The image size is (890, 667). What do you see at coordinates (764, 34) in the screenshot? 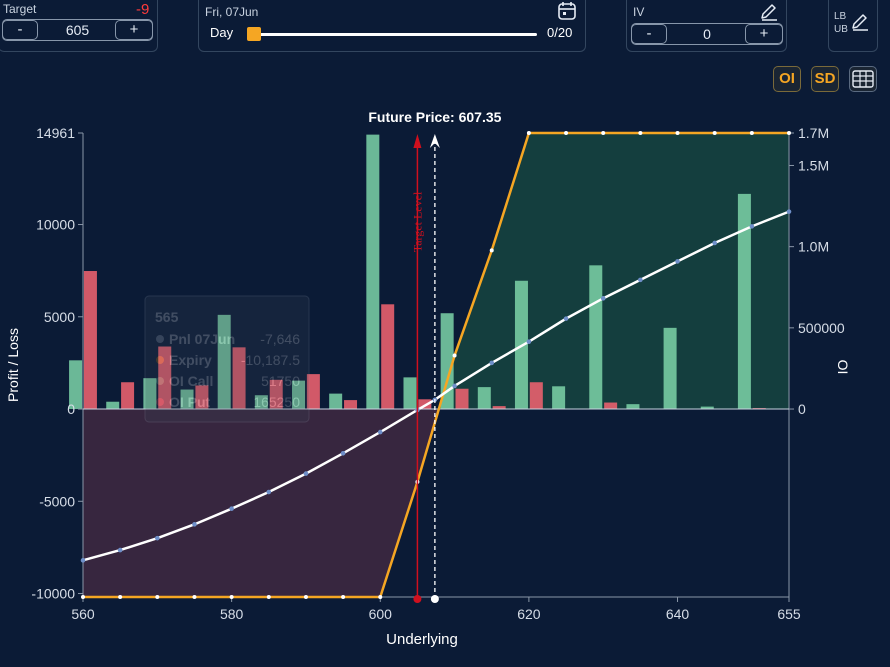
I see `iv-plus-button: +` at bounding box center [764, 34].